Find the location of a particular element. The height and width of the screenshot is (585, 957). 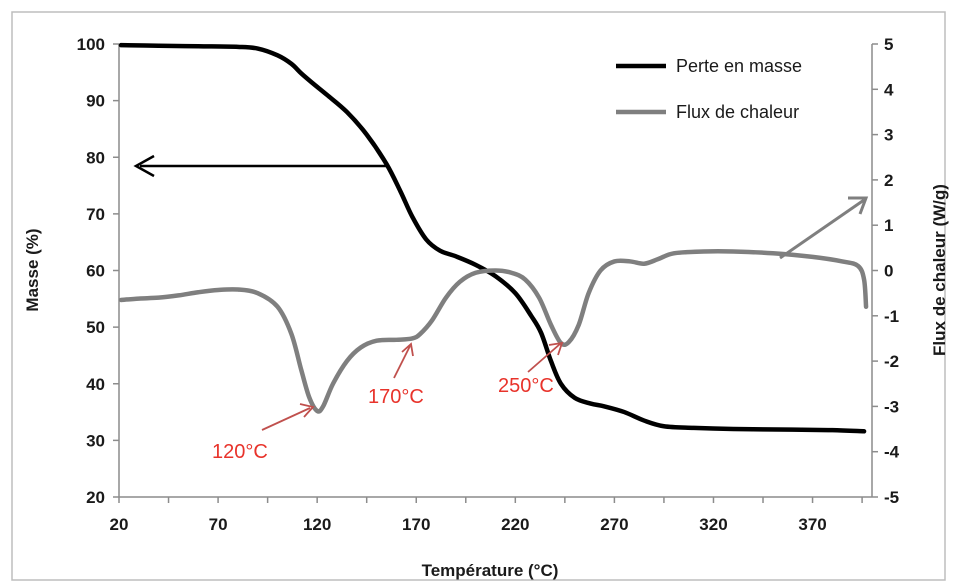

y-right-tick-labels: -5 -4 -3 -2 -1 0 1 2 3 4 5 is located at coordinates (892, 271).